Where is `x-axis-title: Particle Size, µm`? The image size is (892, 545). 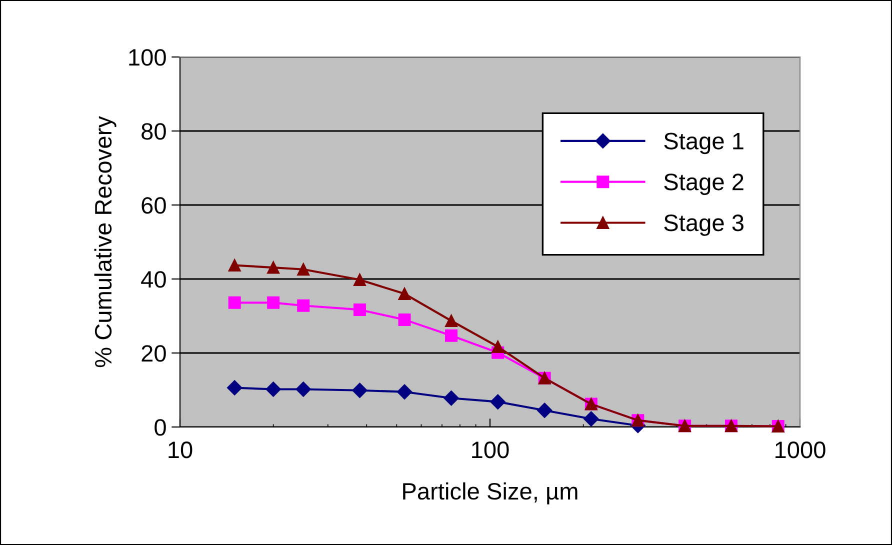
x-axis-title: Particle Size, µm is located at coordinates (490, 493).